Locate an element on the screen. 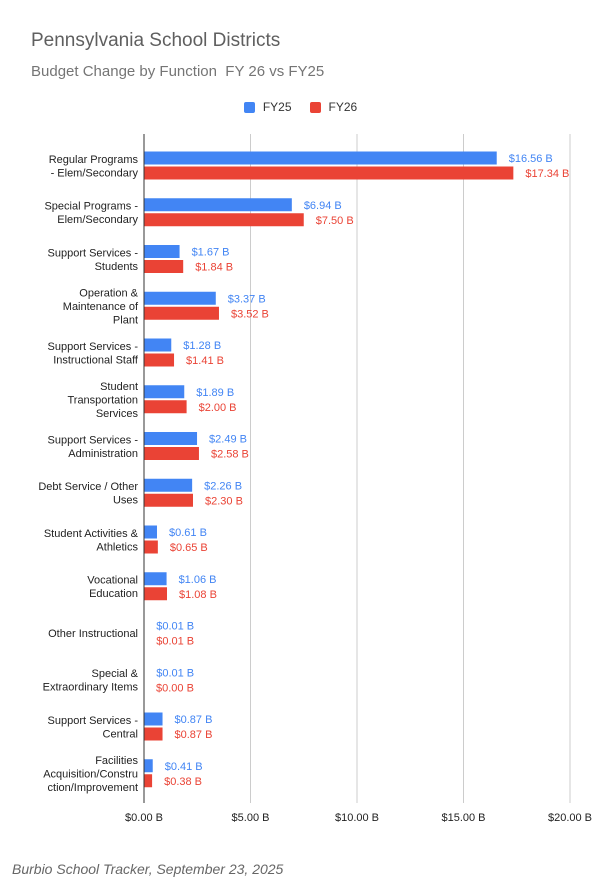 This screenshot has height=884, width=601. legend-item-fy25: FY25 is located at coordinates (267, 107).